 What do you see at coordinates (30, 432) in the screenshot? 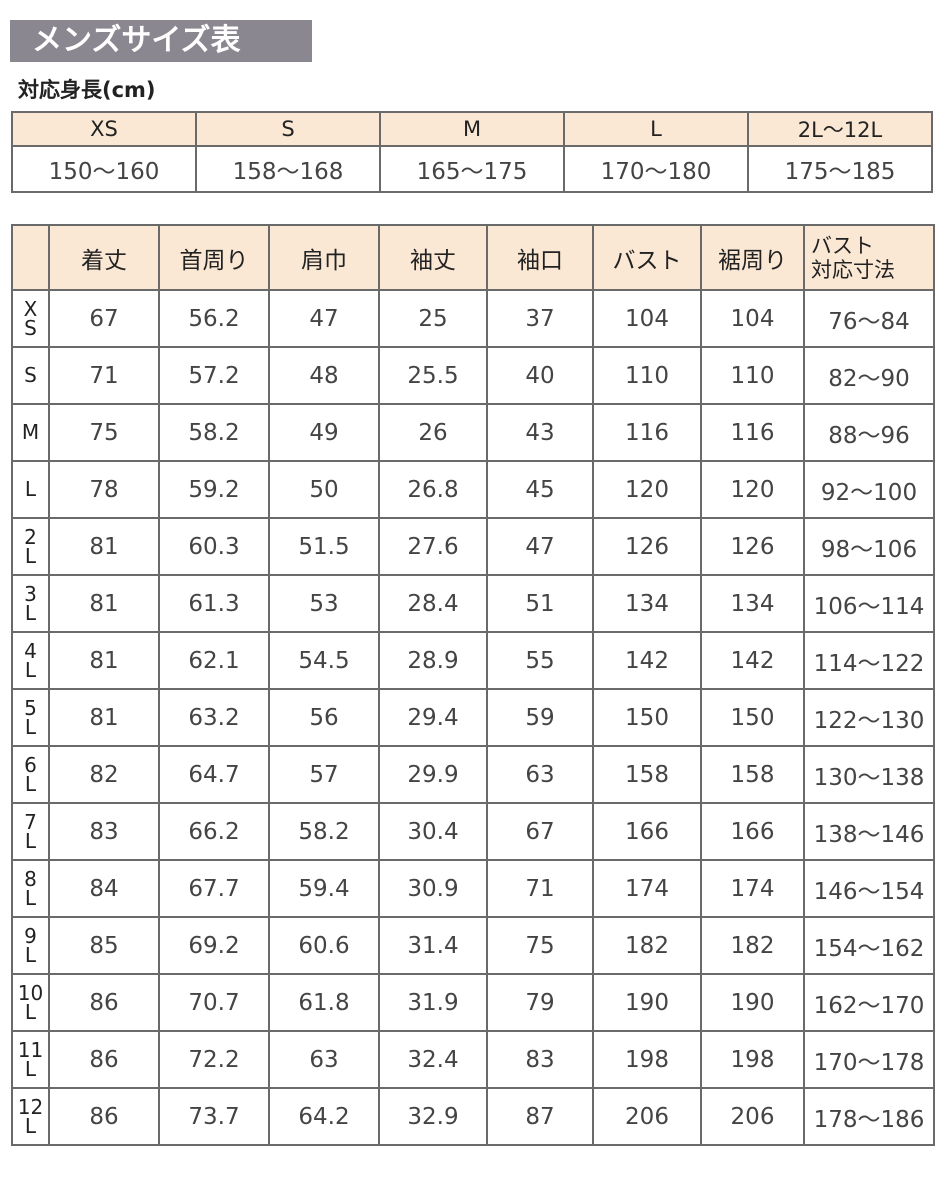
I see `size-label-part: M` at bounding box center [30, 432].